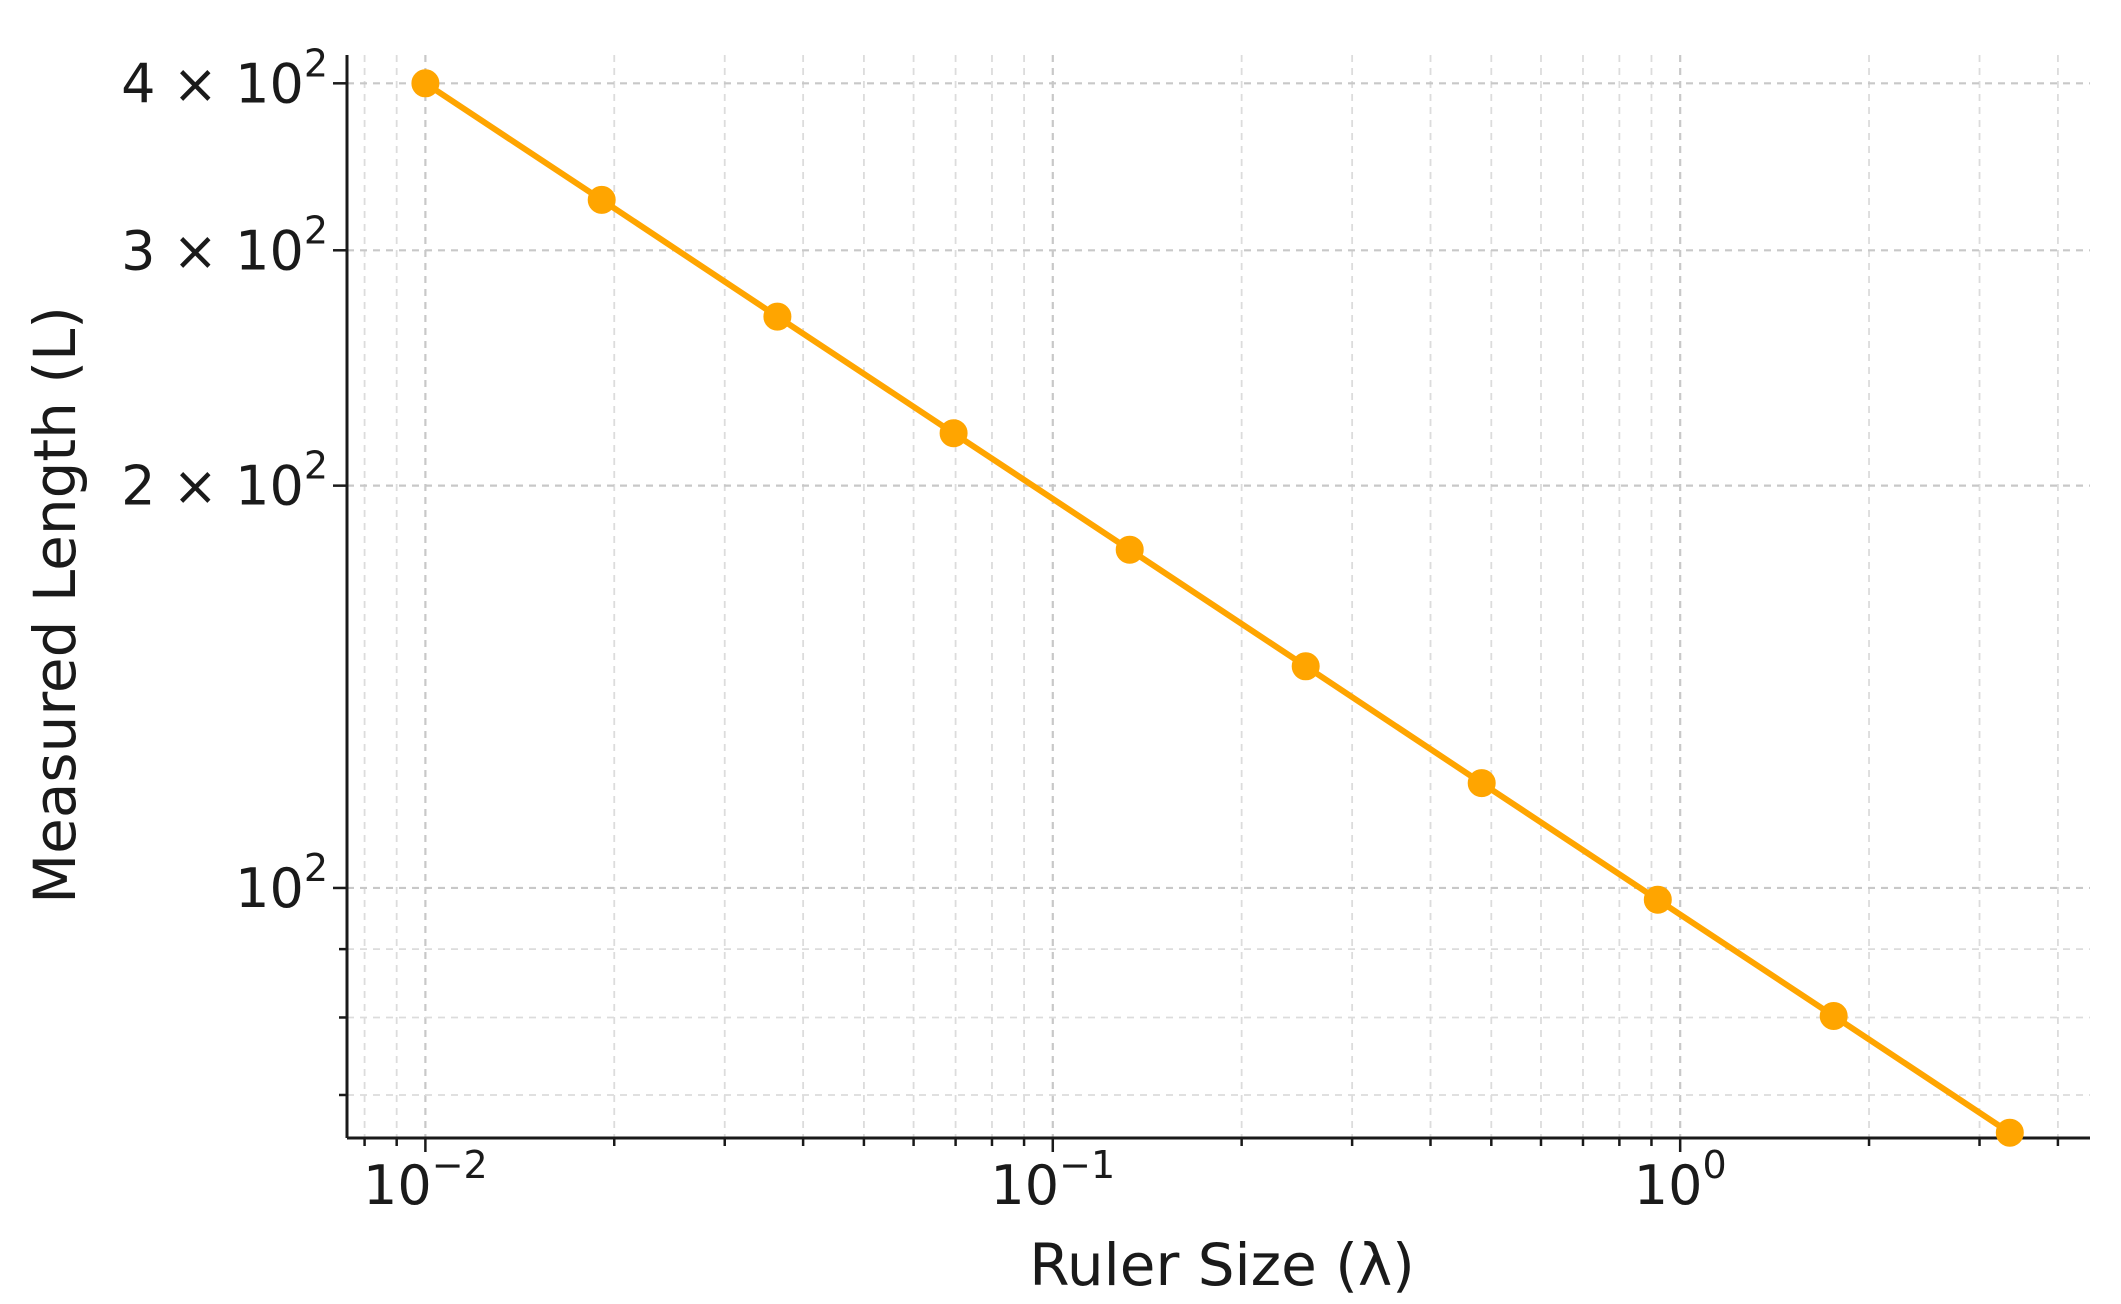 Image resolution: width=2121 pixels, height=1304 pixels. I want to click on y-tick-label: 4 × 102, so click(224, 78).